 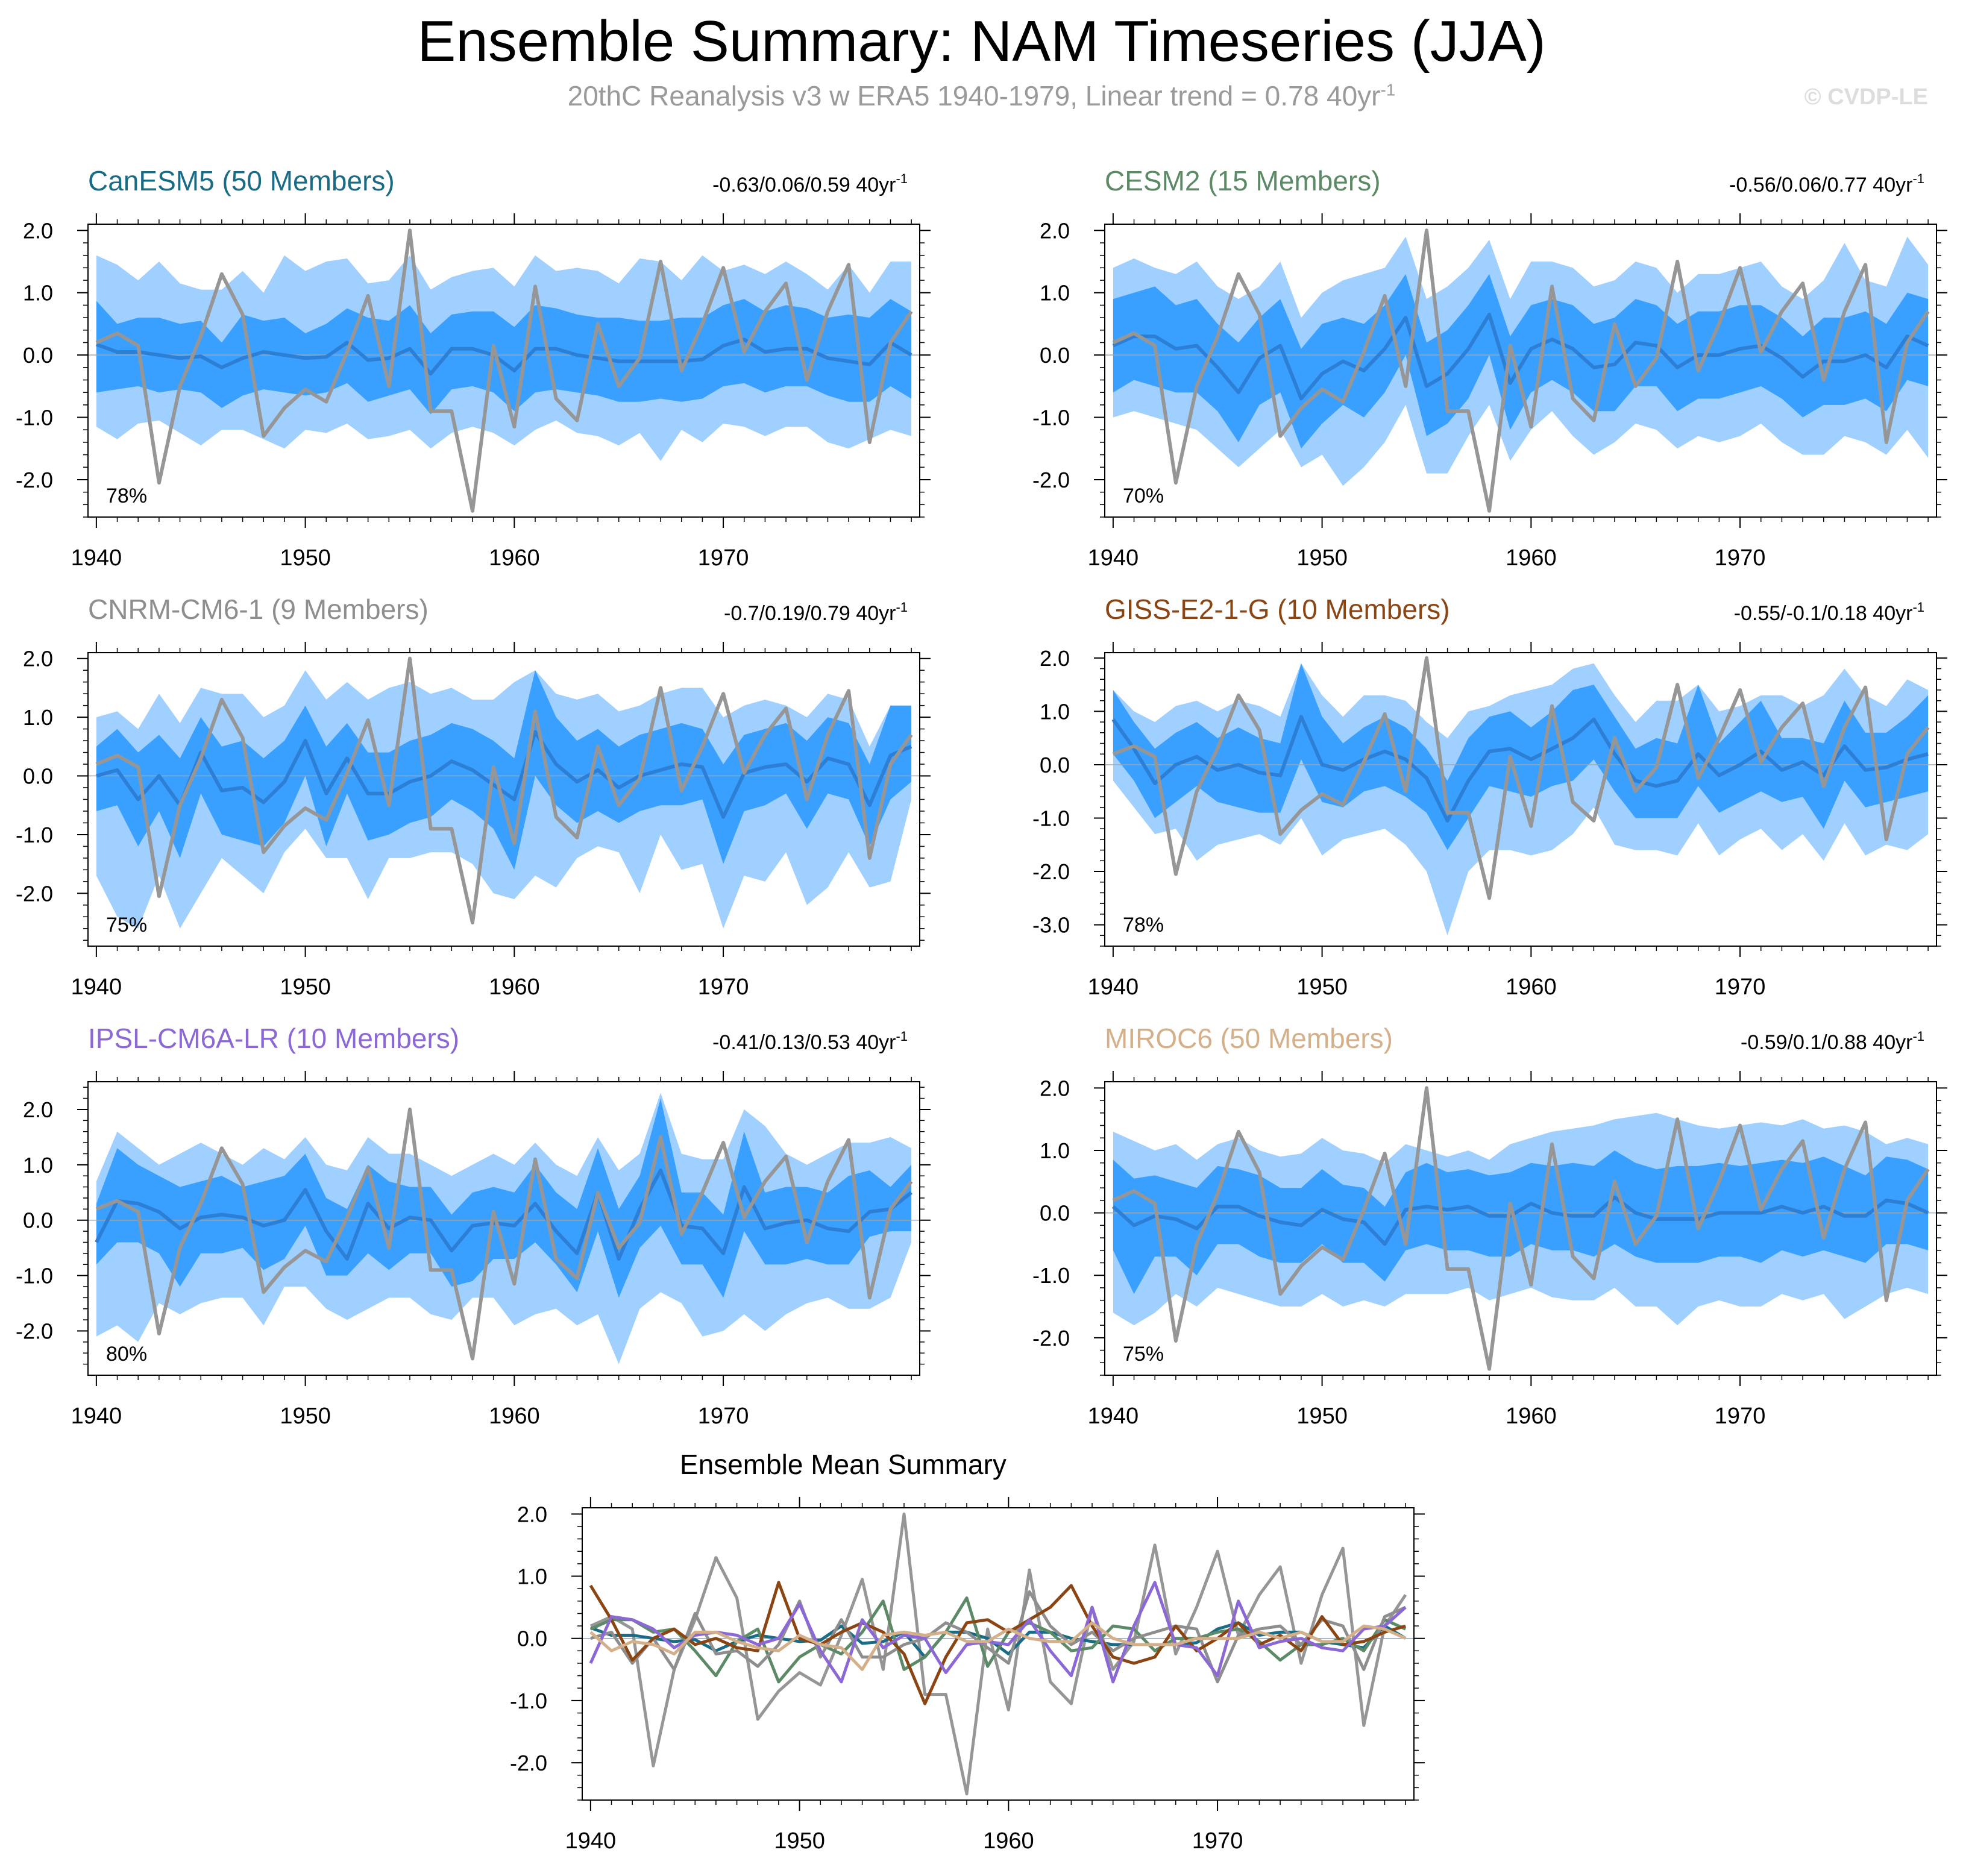 What do you see at coordinates (998, 1646) in the screenshot?
I see `series-line-miroc6` at bounding box center [998, 1646].